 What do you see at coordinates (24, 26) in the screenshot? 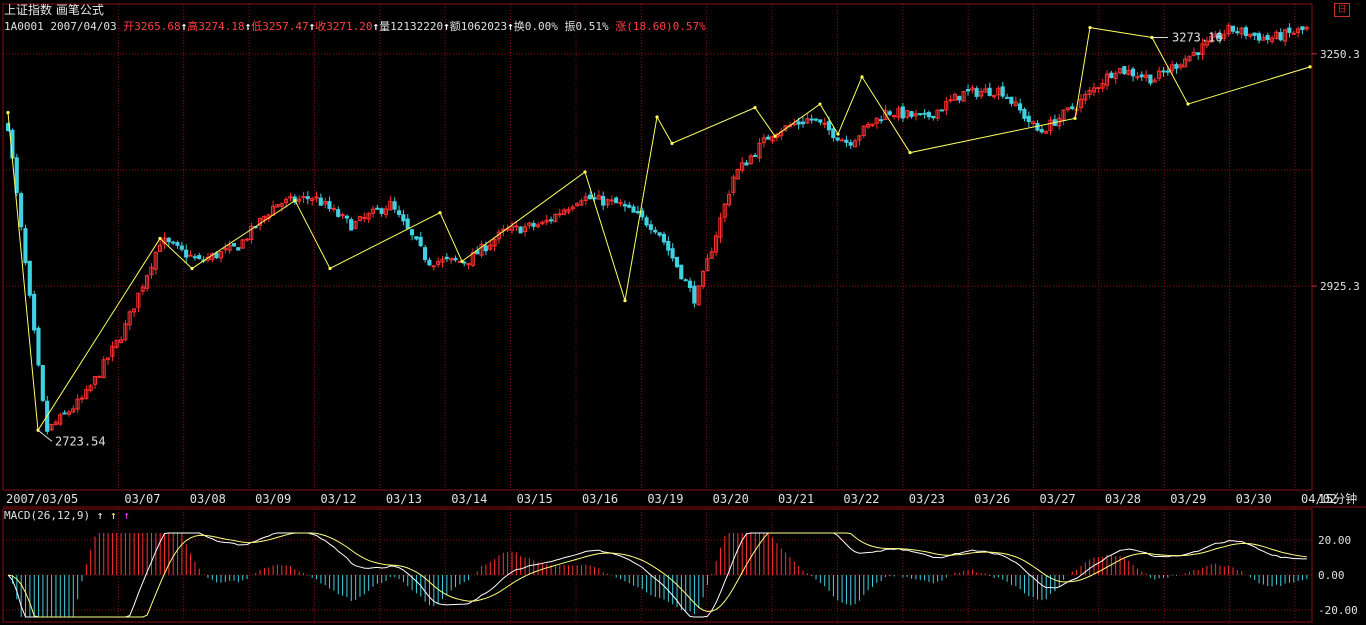
I see `stock-code: 1A0001` at bounding box center [24, 26].